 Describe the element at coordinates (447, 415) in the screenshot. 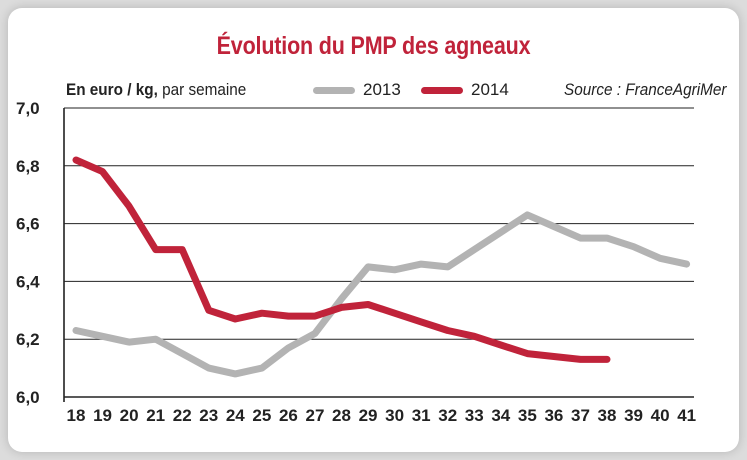

I see `x-tick-label: 32` at that location.